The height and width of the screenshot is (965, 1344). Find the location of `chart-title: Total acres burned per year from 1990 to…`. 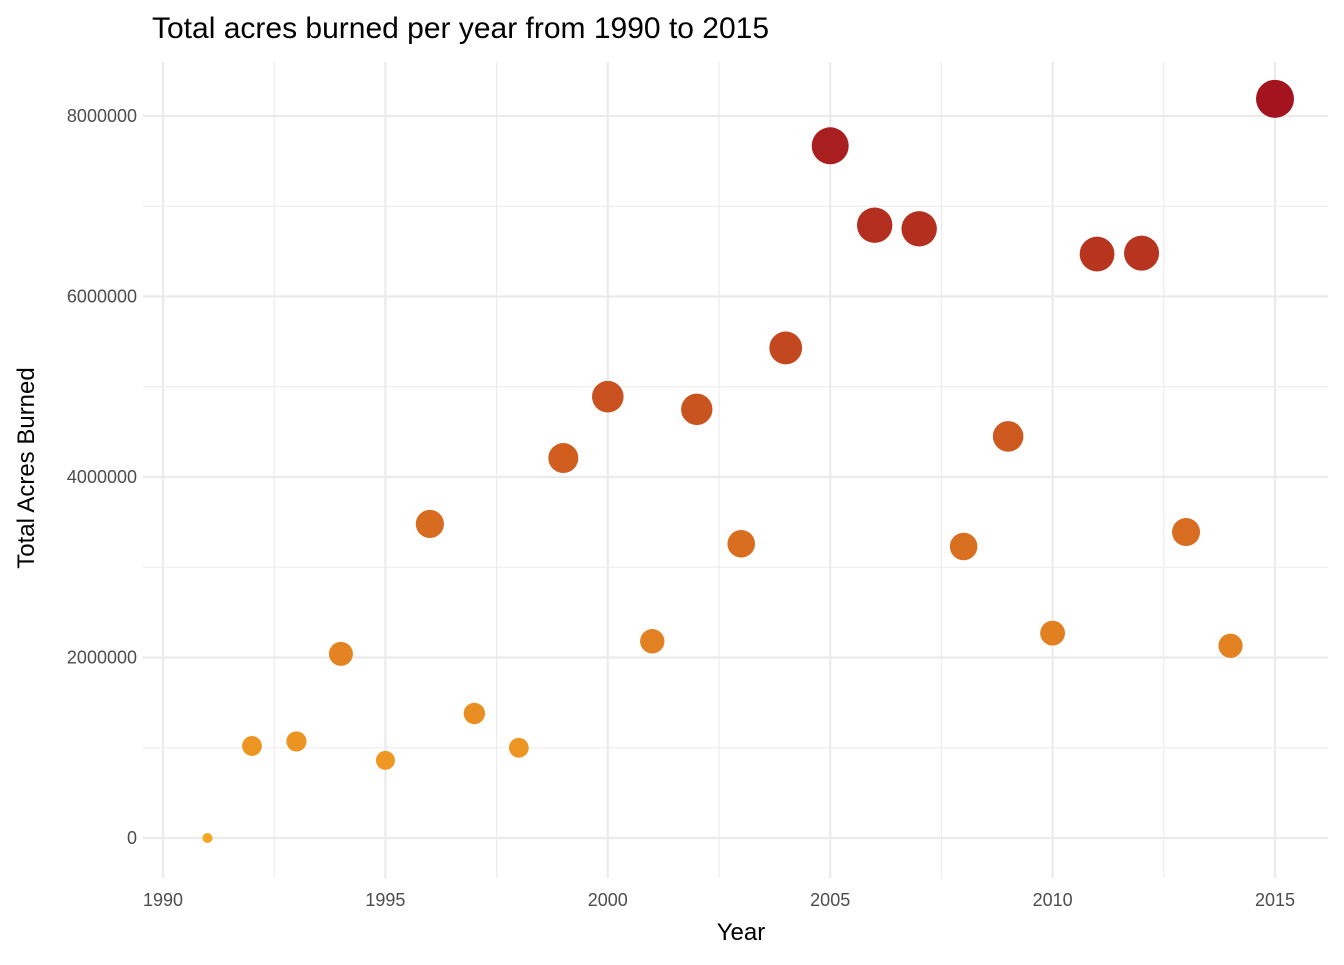

chart-title: Total acres burned per year from 1990 to… is located at coordinates (460, 28).